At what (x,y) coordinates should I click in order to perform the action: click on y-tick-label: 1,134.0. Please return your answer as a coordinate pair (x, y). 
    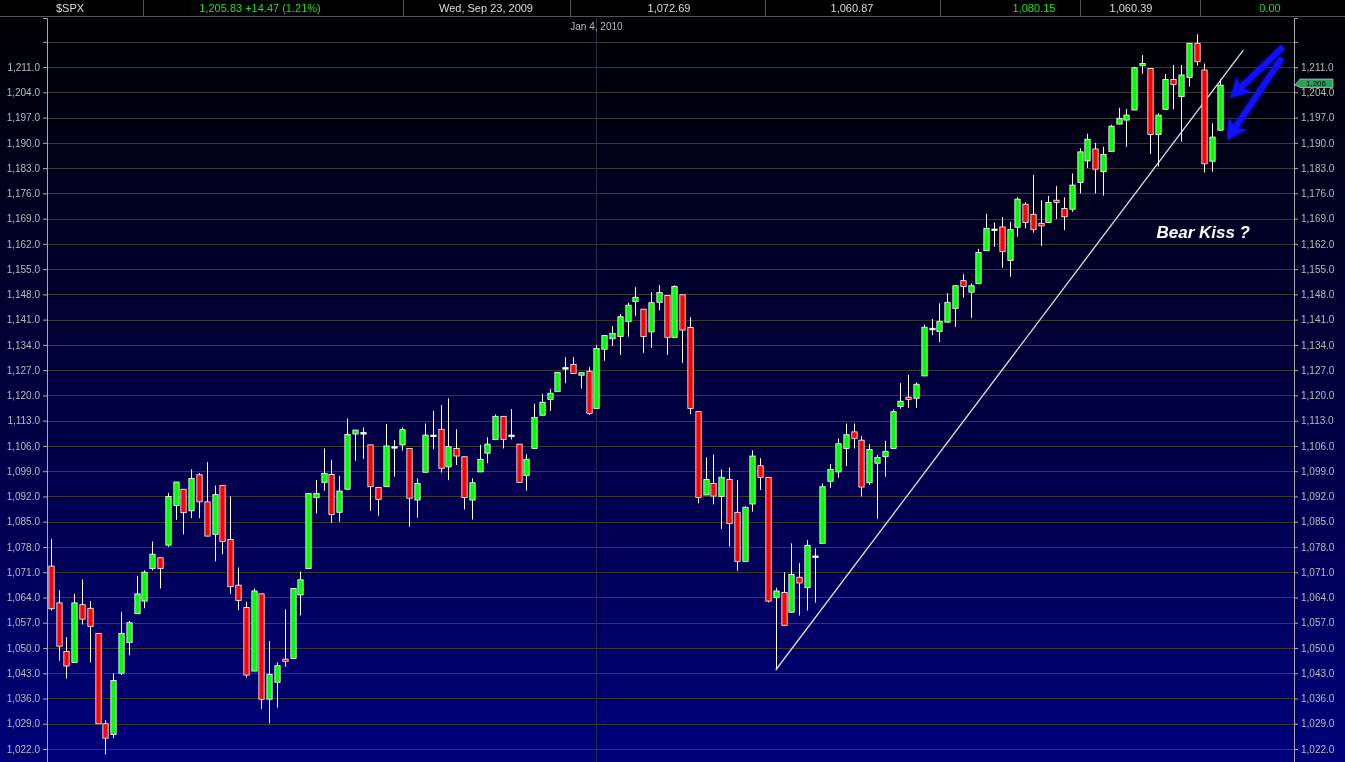
    Looking at the image, I should click on (23, 345).